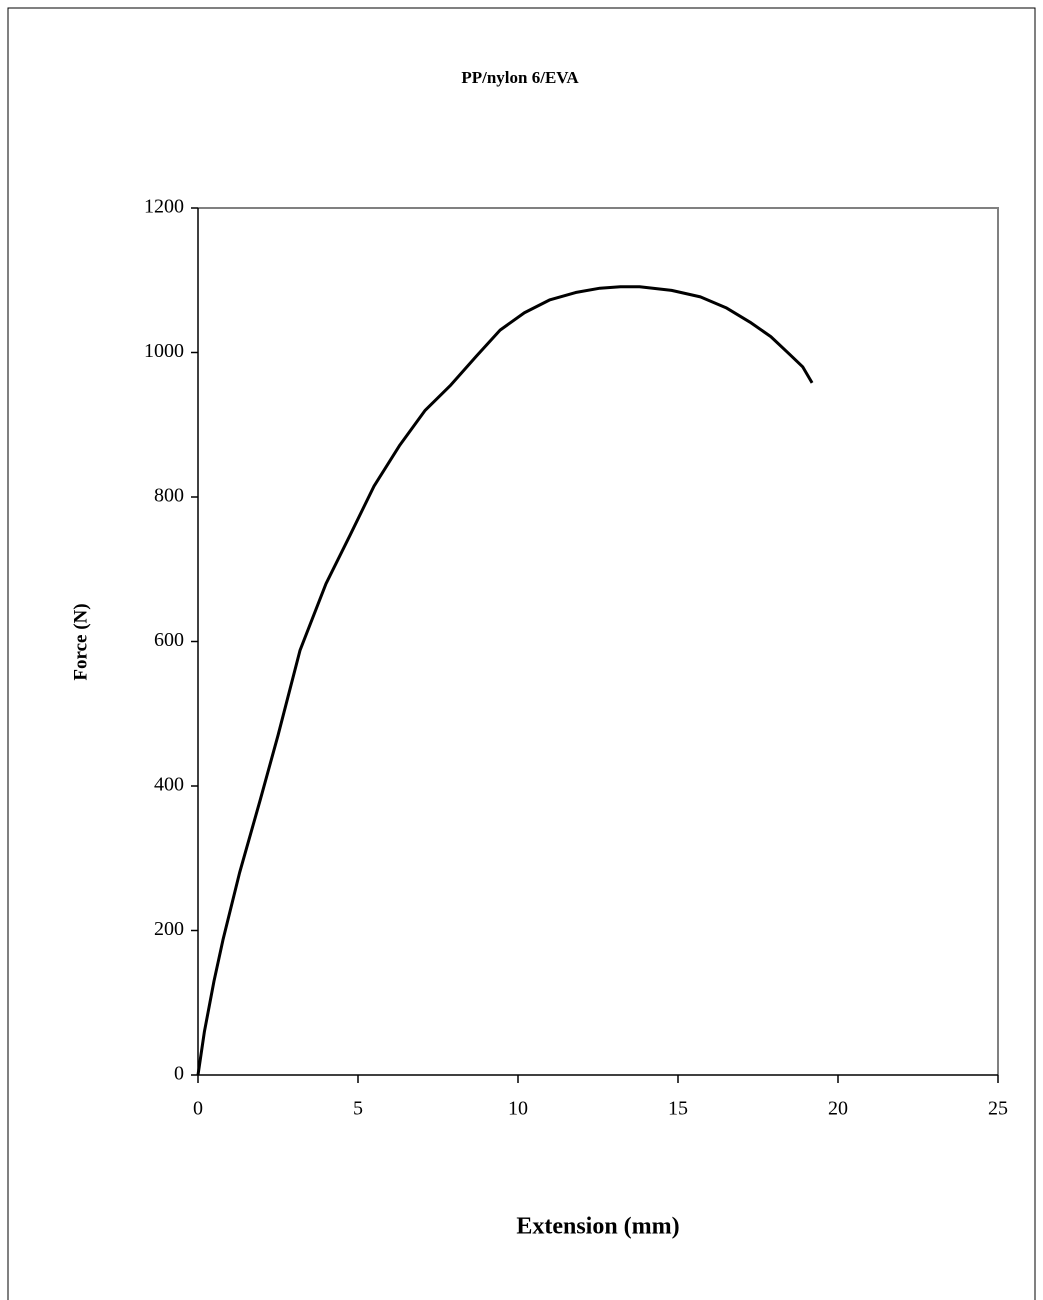 This screenshot has height=1300, width=1043. I want to click on y-tick-label: 1000, so click(164, 351).